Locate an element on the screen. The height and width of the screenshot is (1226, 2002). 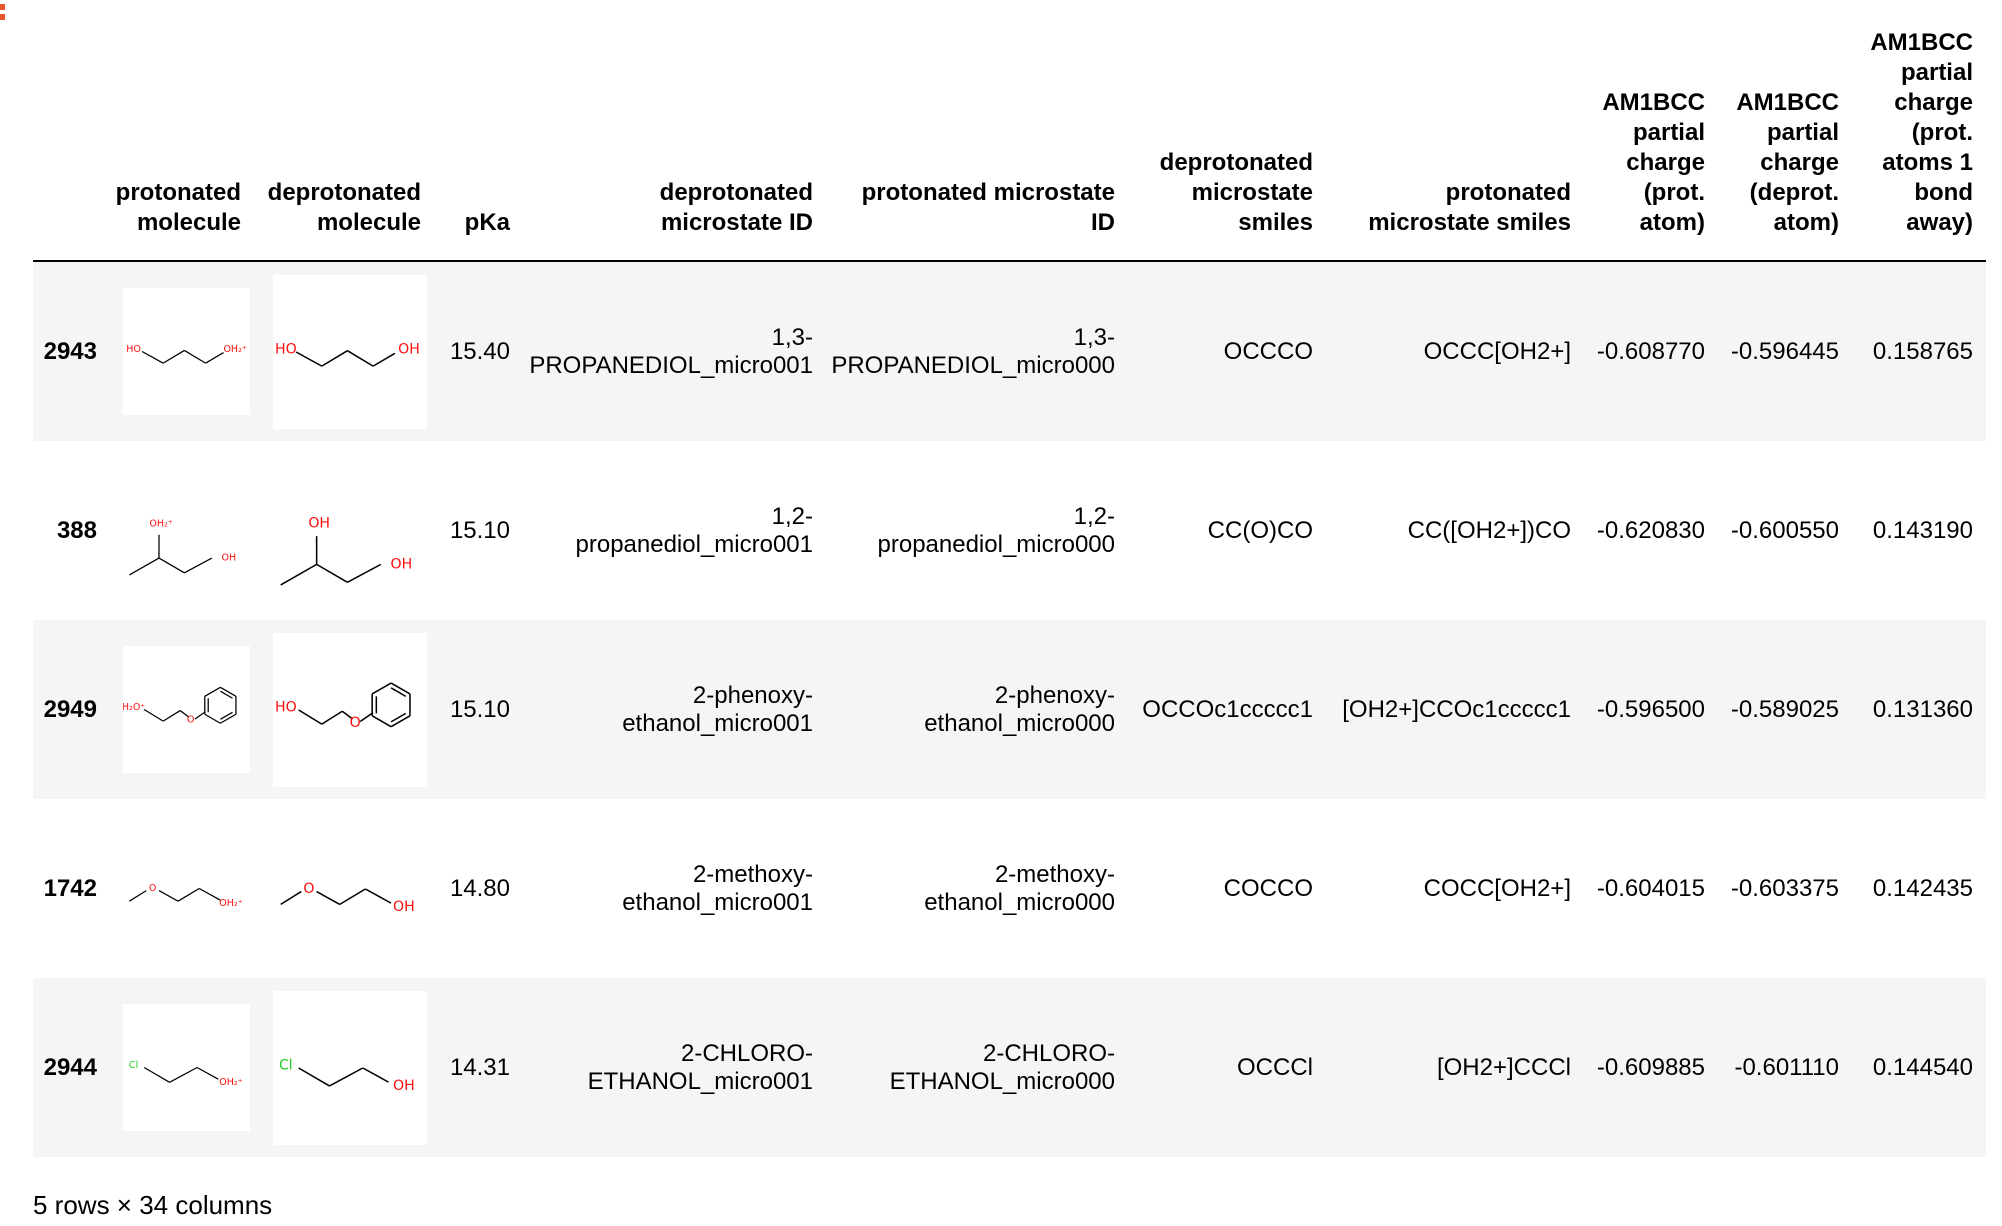
column-header: protonated microstate smiles is located at coordinates (1455, 131).